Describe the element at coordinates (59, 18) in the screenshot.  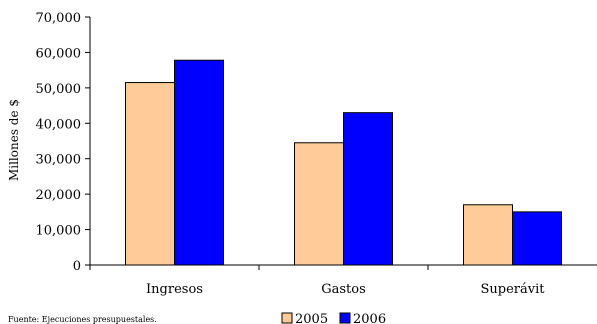
I see `y-tick-label: 70,000` at that location.